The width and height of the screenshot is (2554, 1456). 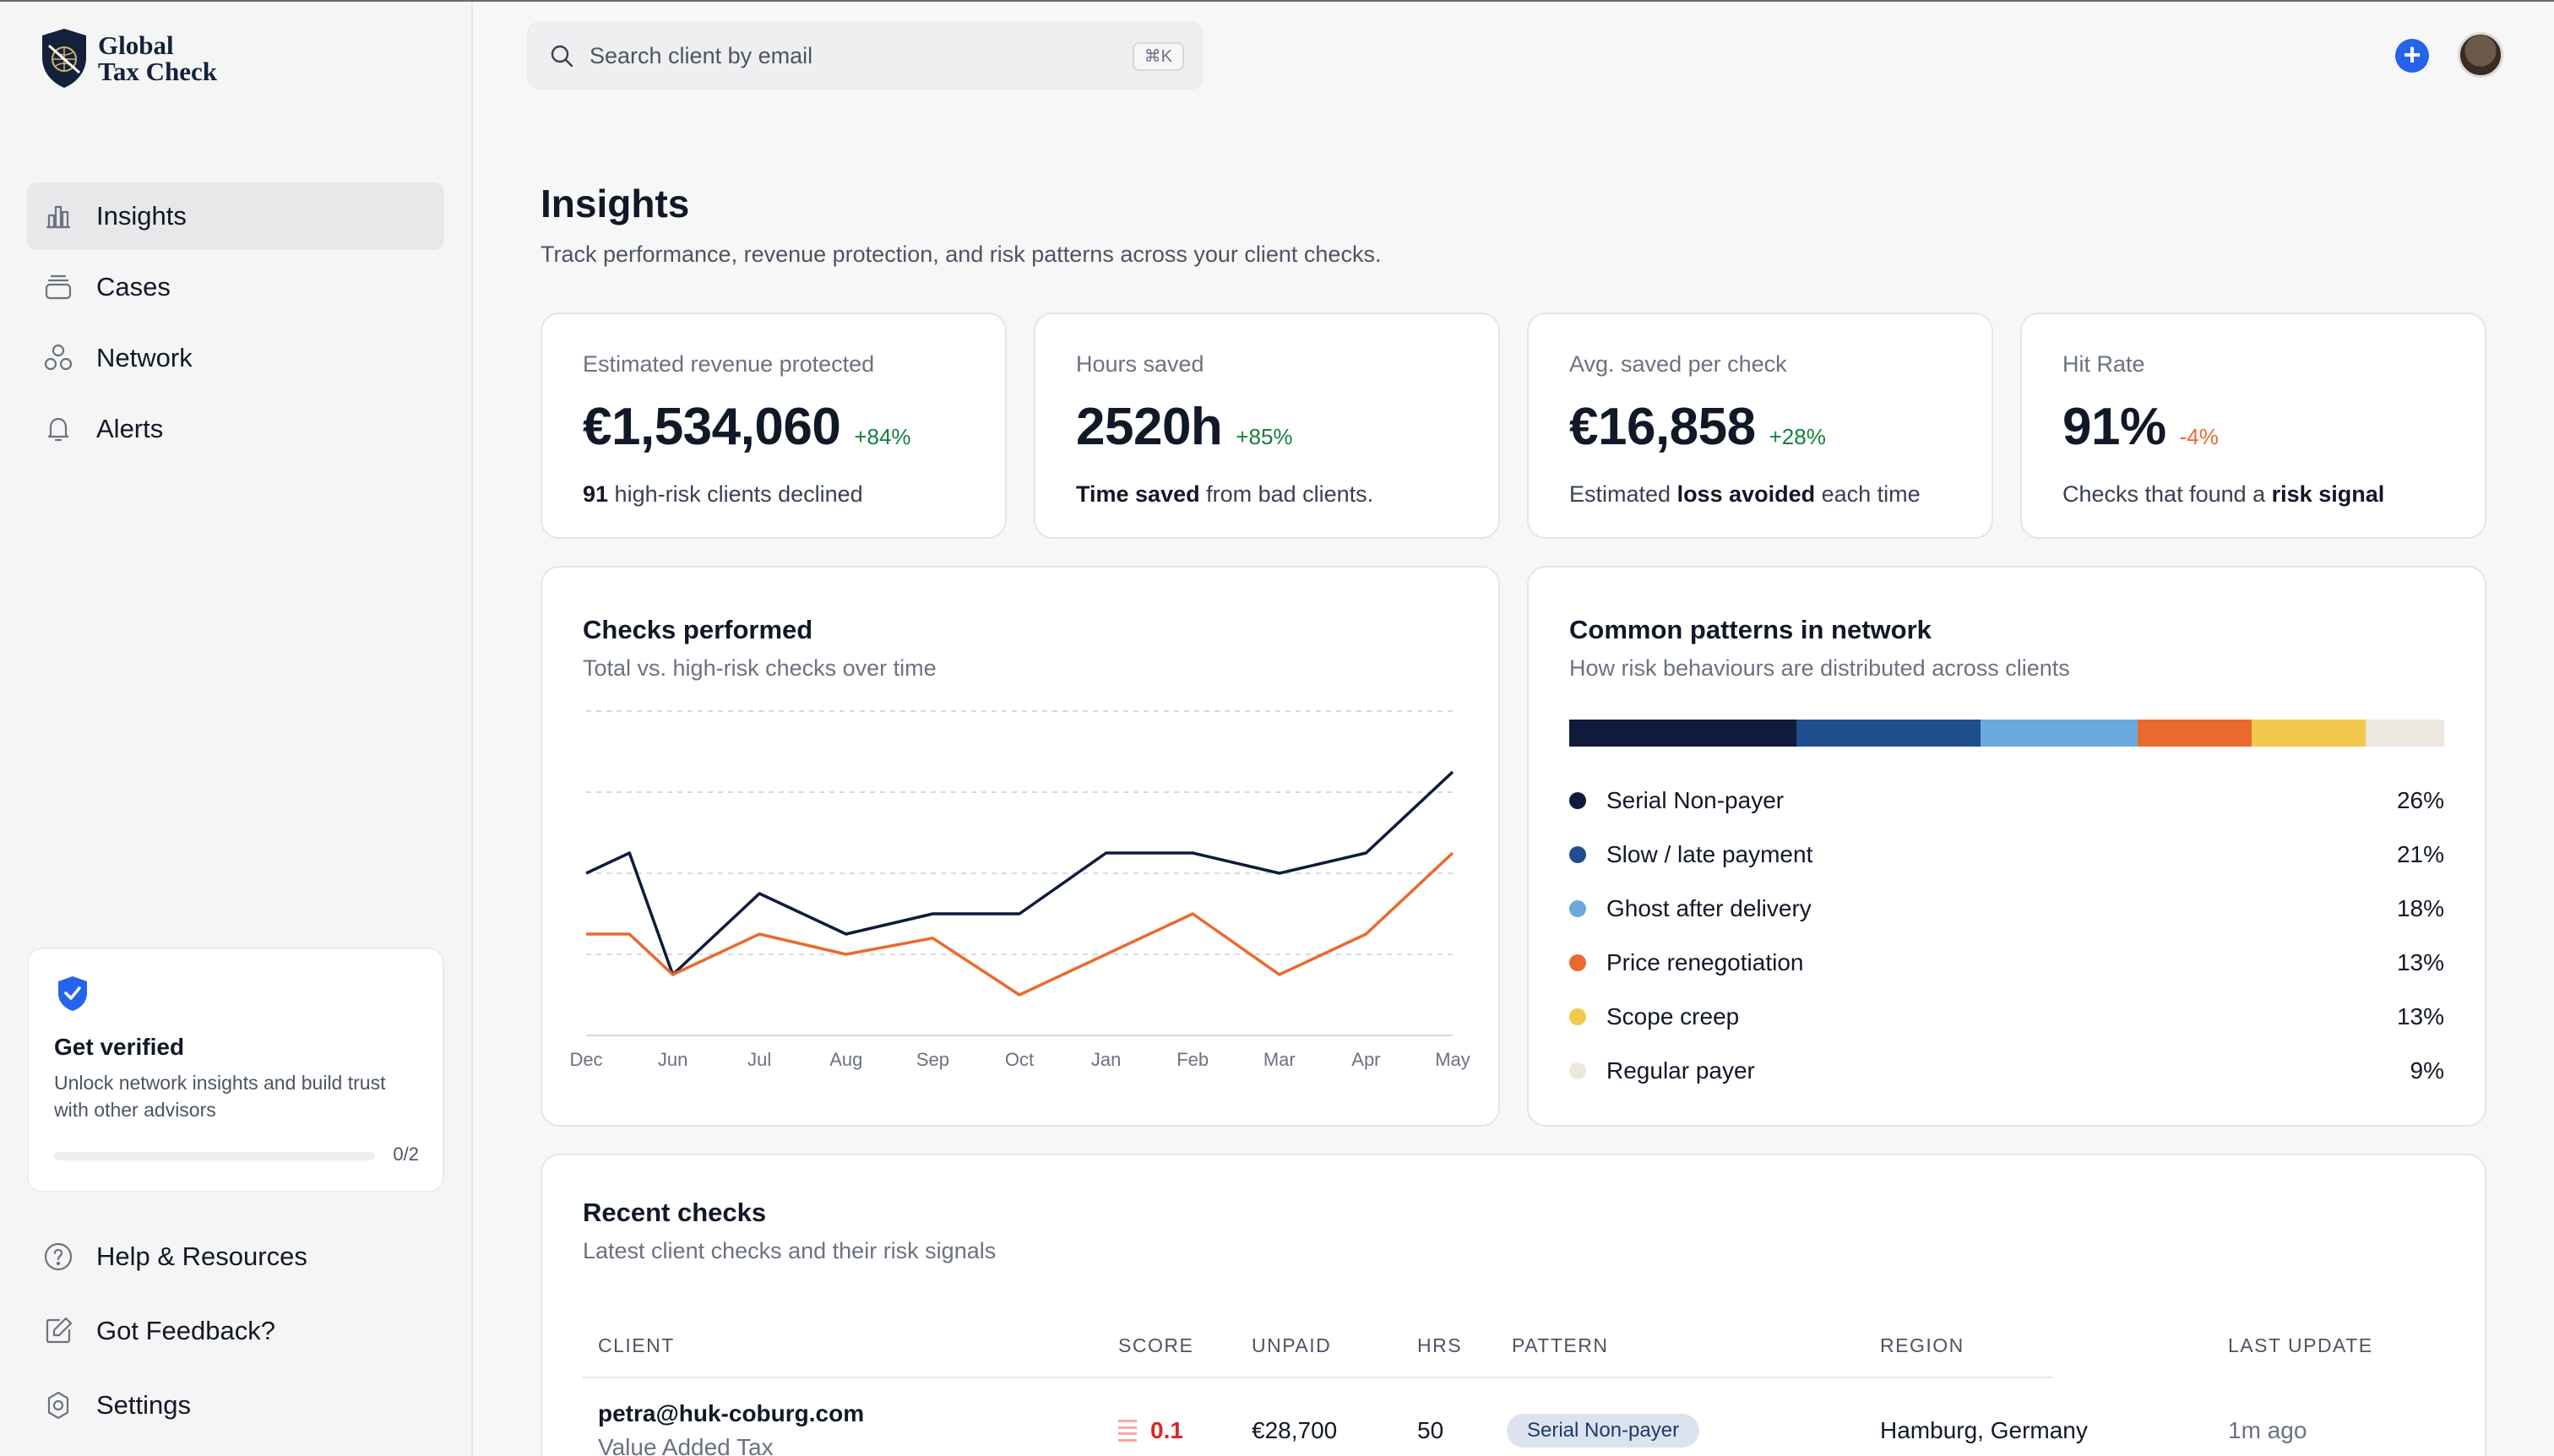 What do you see at coordinates (747, 427) in the screenshot?
I see `kpi-value: €1,534,060 +84%` at bounding box center [747, 427].